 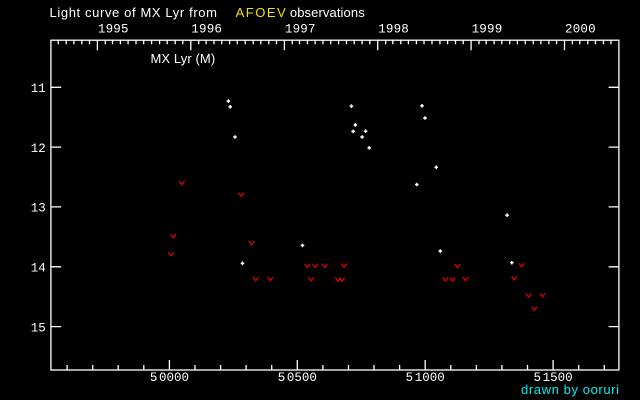 I want to click on svg-text: 2000, so click(x=580, y=29).